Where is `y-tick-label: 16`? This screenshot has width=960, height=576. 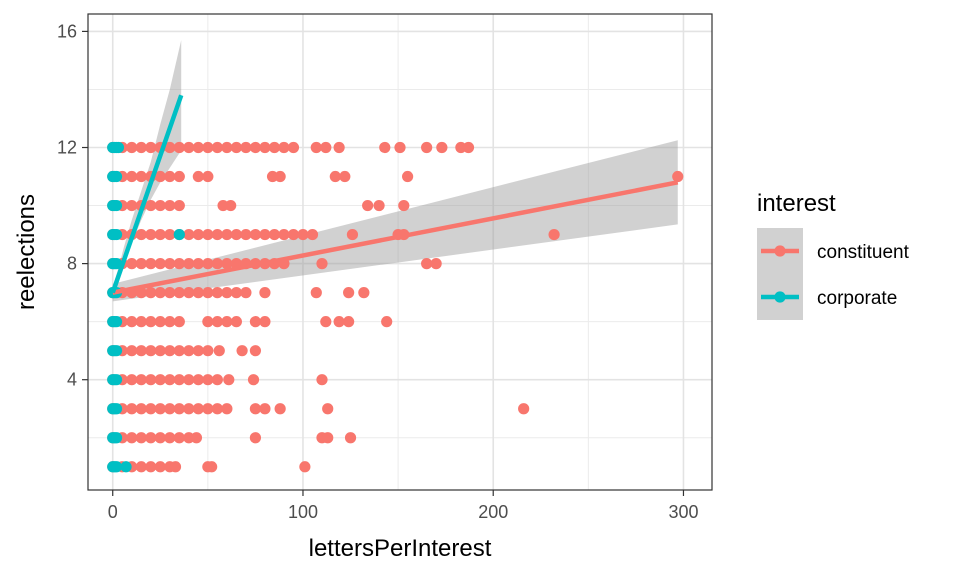
y-tick-label: 16 is located at coordinates (67, 31).